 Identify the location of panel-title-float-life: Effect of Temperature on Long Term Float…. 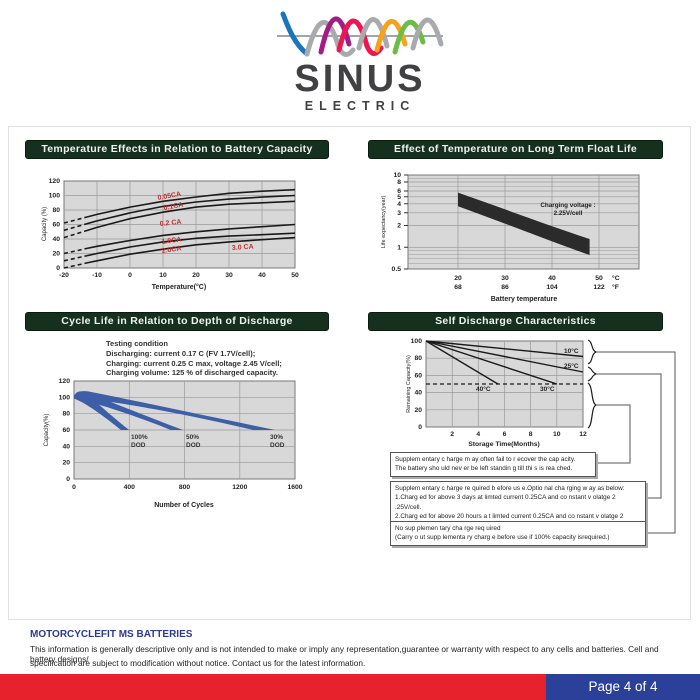
(515, 149).